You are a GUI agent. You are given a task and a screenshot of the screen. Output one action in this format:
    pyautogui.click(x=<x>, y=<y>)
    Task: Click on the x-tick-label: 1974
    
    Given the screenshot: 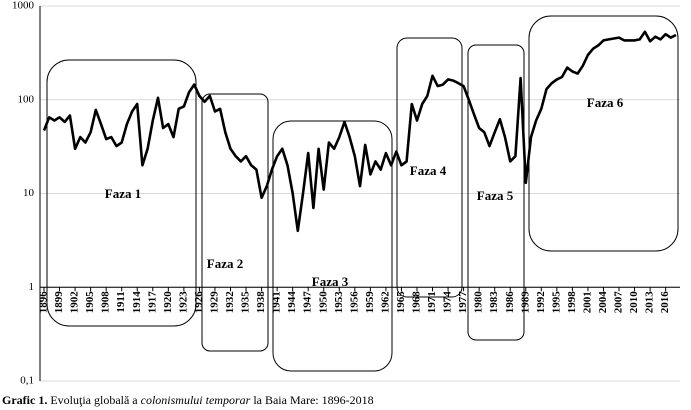 What is the action you would take?
    pyautogui.click(x=448, y=302)
    